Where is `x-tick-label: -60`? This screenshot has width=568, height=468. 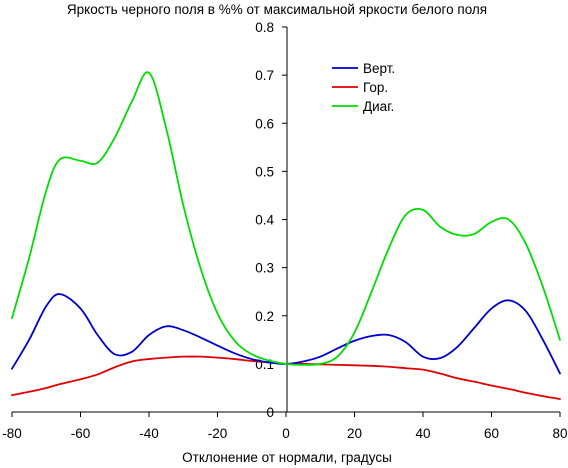 x-tick-label: -60 is located at coordinates (81, 433).